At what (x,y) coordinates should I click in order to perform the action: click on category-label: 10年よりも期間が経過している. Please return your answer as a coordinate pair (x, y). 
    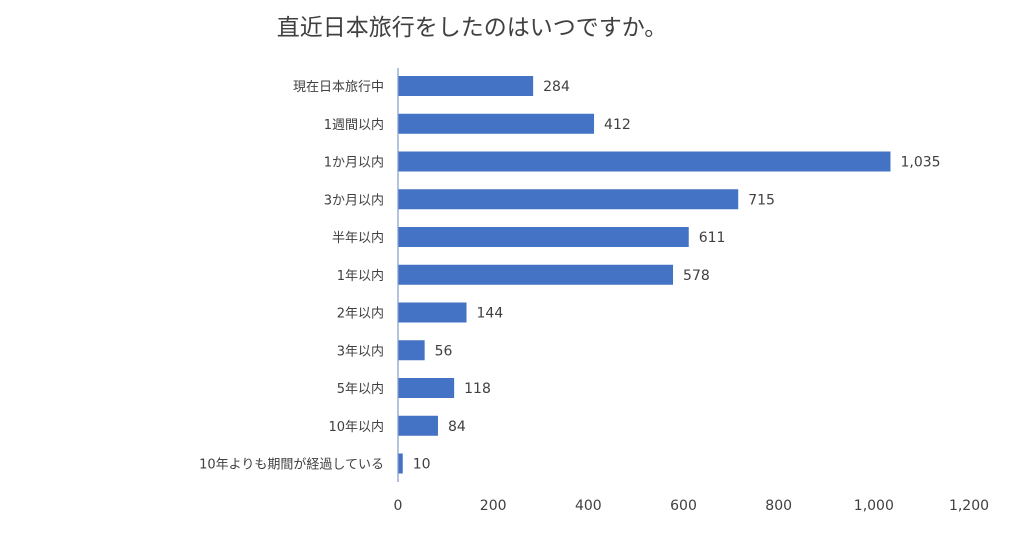
    Looking at the image, I should click on (291, 465).